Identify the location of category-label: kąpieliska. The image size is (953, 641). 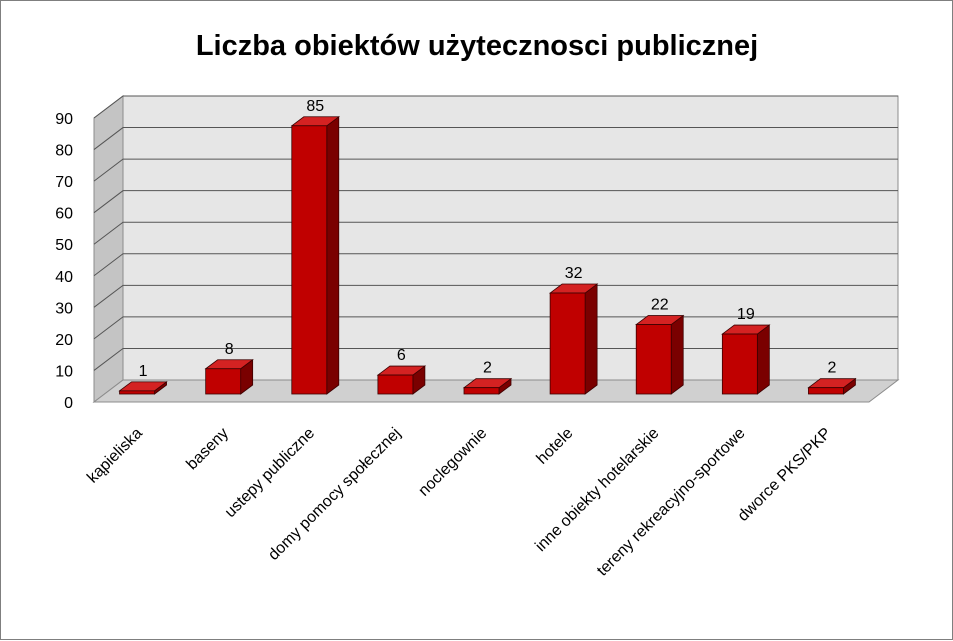
(115, 456).